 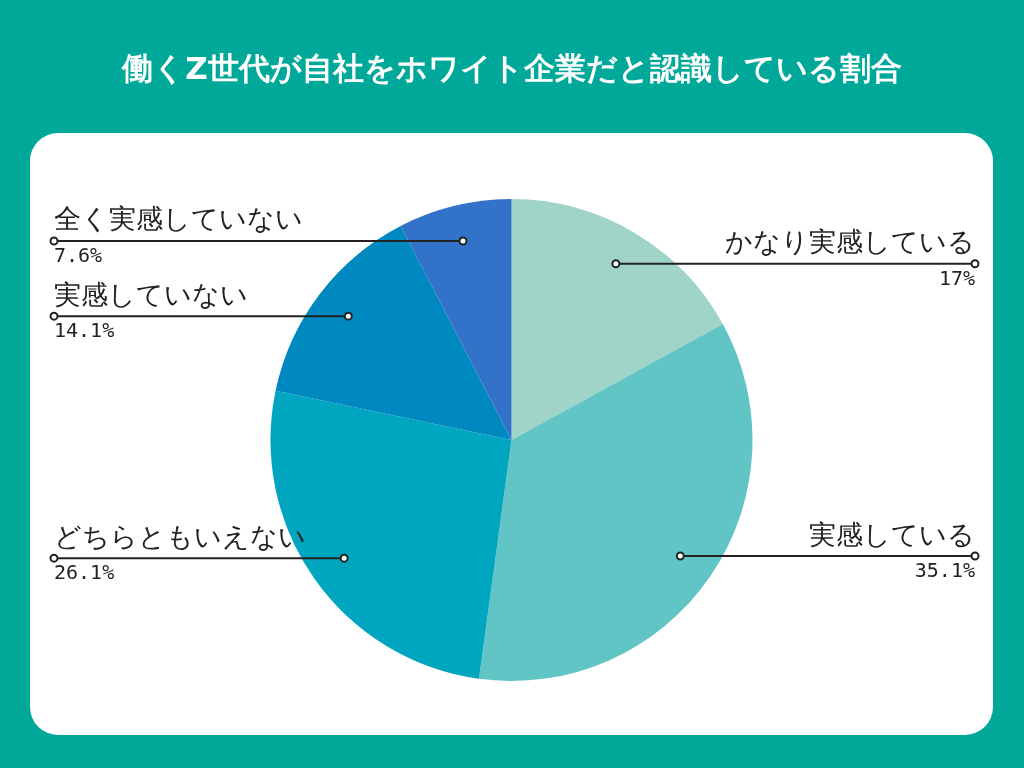 What do you see at coordinates (151, 294) in the screenshot?
I see `slice-label: 実感していない` at bounding box center [151, 294].